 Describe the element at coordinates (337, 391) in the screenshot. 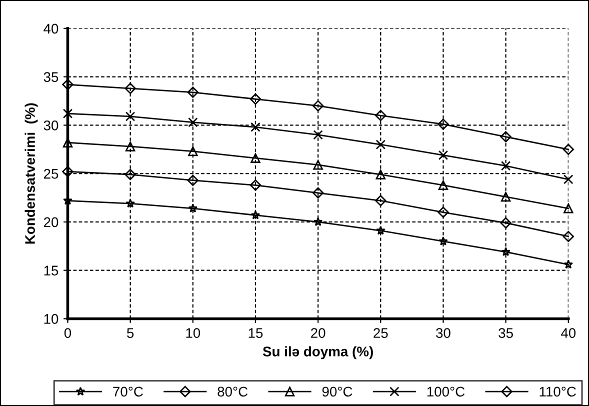

I see `legend-label: 90°C` at that location.